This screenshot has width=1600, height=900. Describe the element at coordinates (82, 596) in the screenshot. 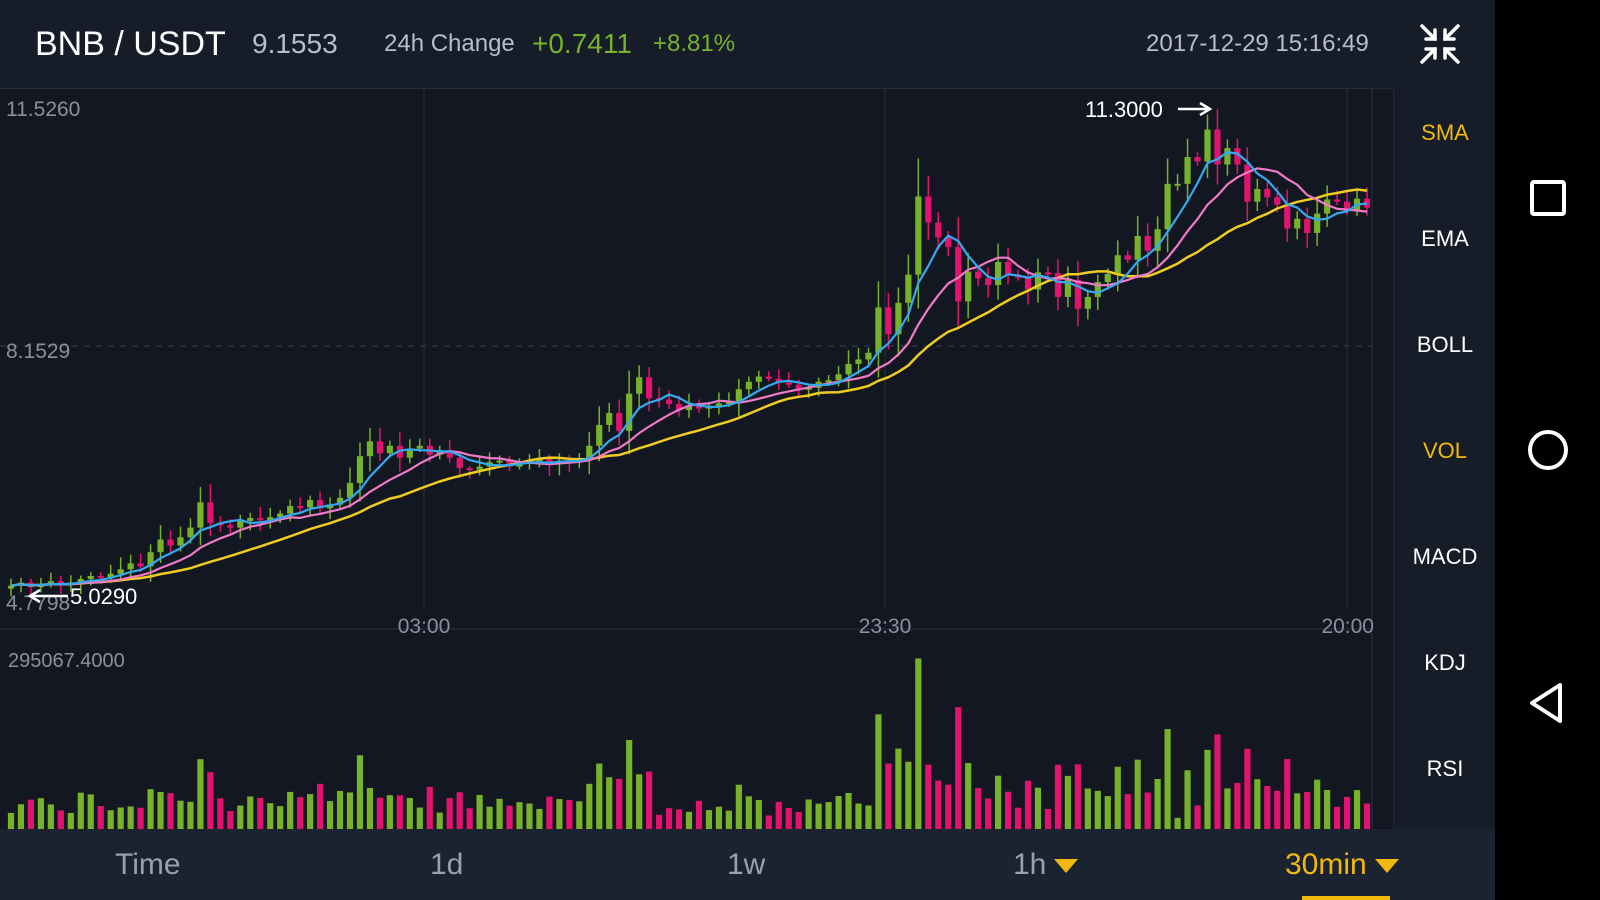

I see `low-price-marker: 5.0290` at that location.